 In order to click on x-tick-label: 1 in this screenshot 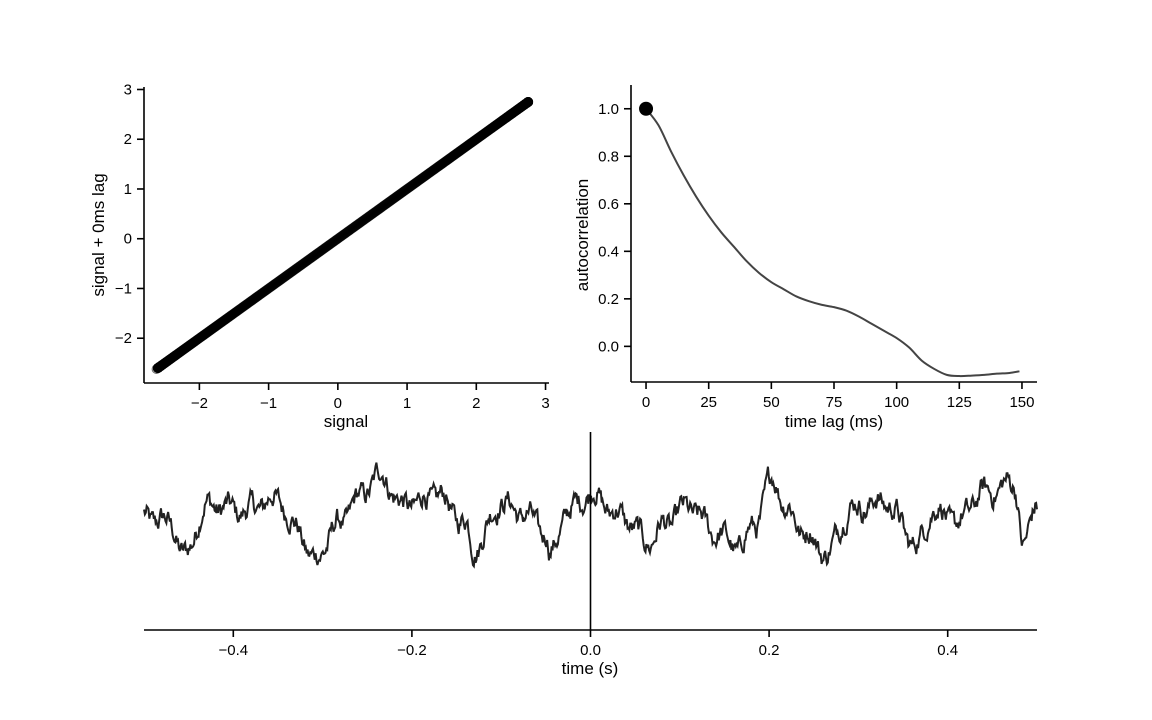, I will do `click(407, 403)`.